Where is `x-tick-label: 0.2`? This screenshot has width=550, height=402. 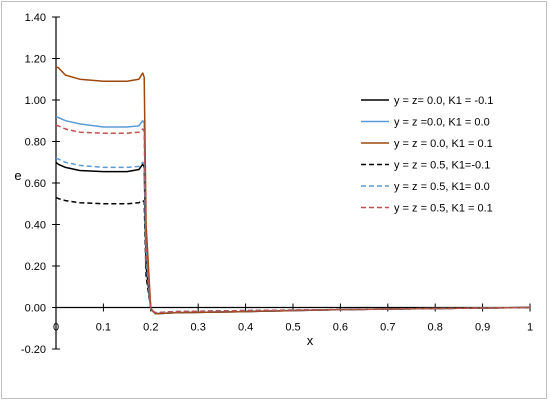
x-tick-label: 0.2 is located at coordinates (150, 328).